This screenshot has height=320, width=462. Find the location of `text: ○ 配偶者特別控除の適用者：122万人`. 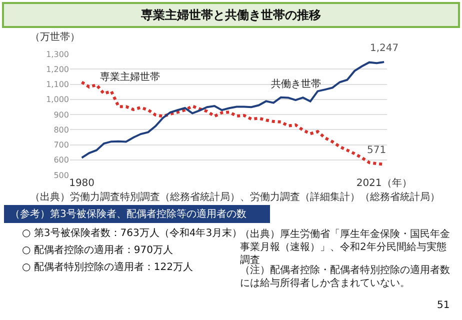

text: ○ 配偶者特別控除の適用者：122万人 is located at coordinates (107, 267).